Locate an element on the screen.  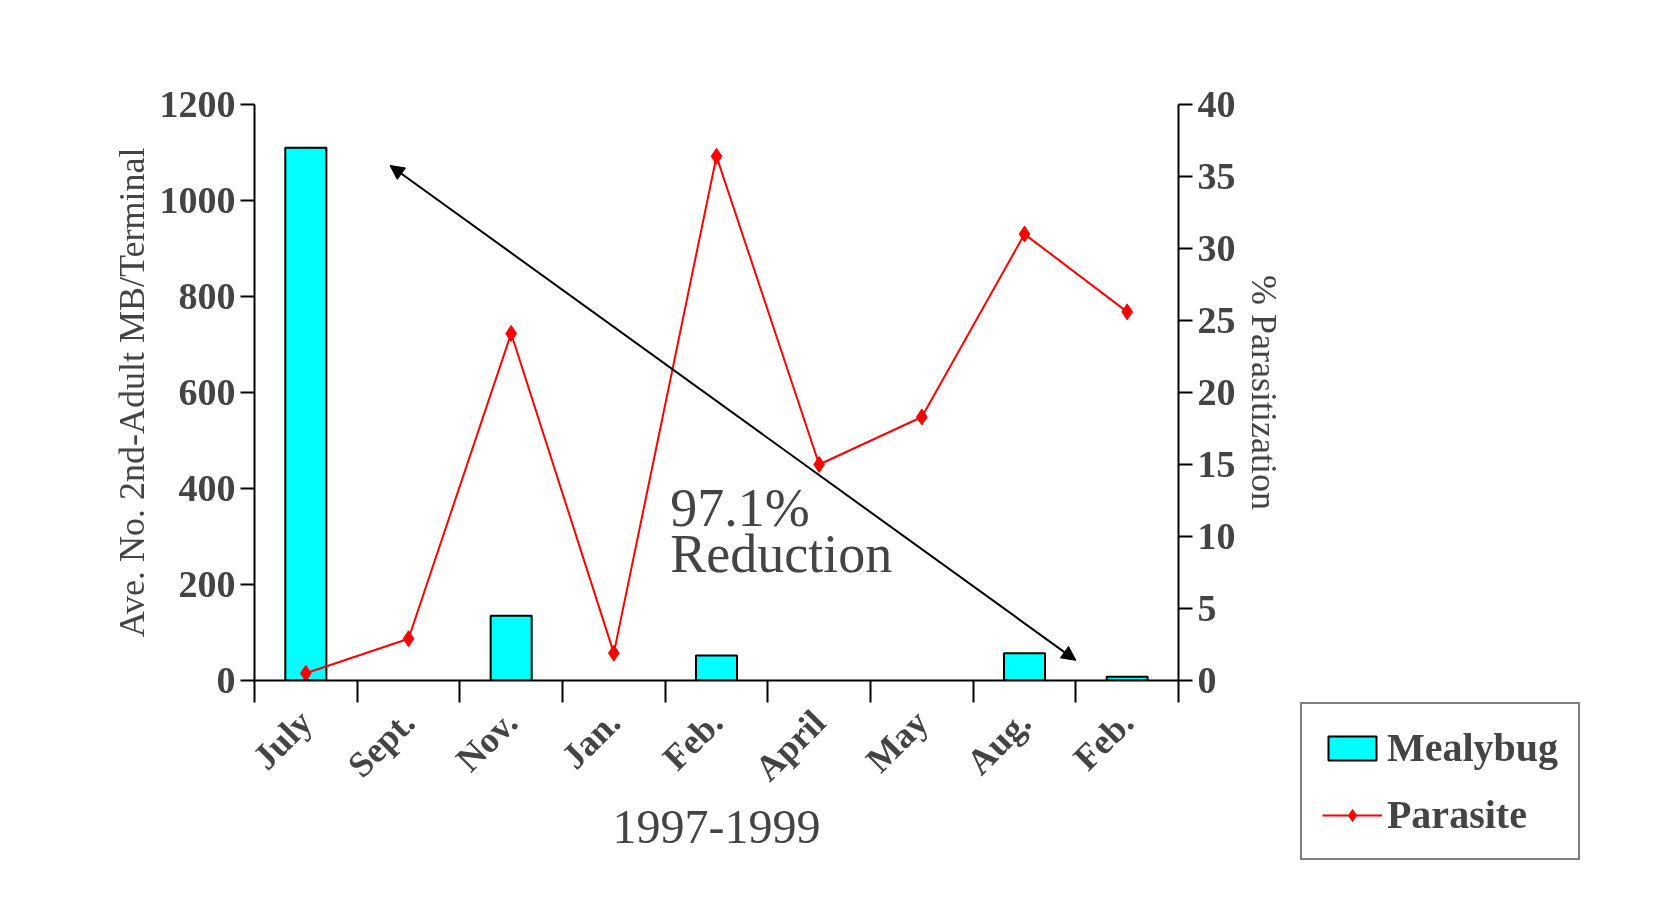
y2-tick-label: 30 is located at coordinates (1216, 248).